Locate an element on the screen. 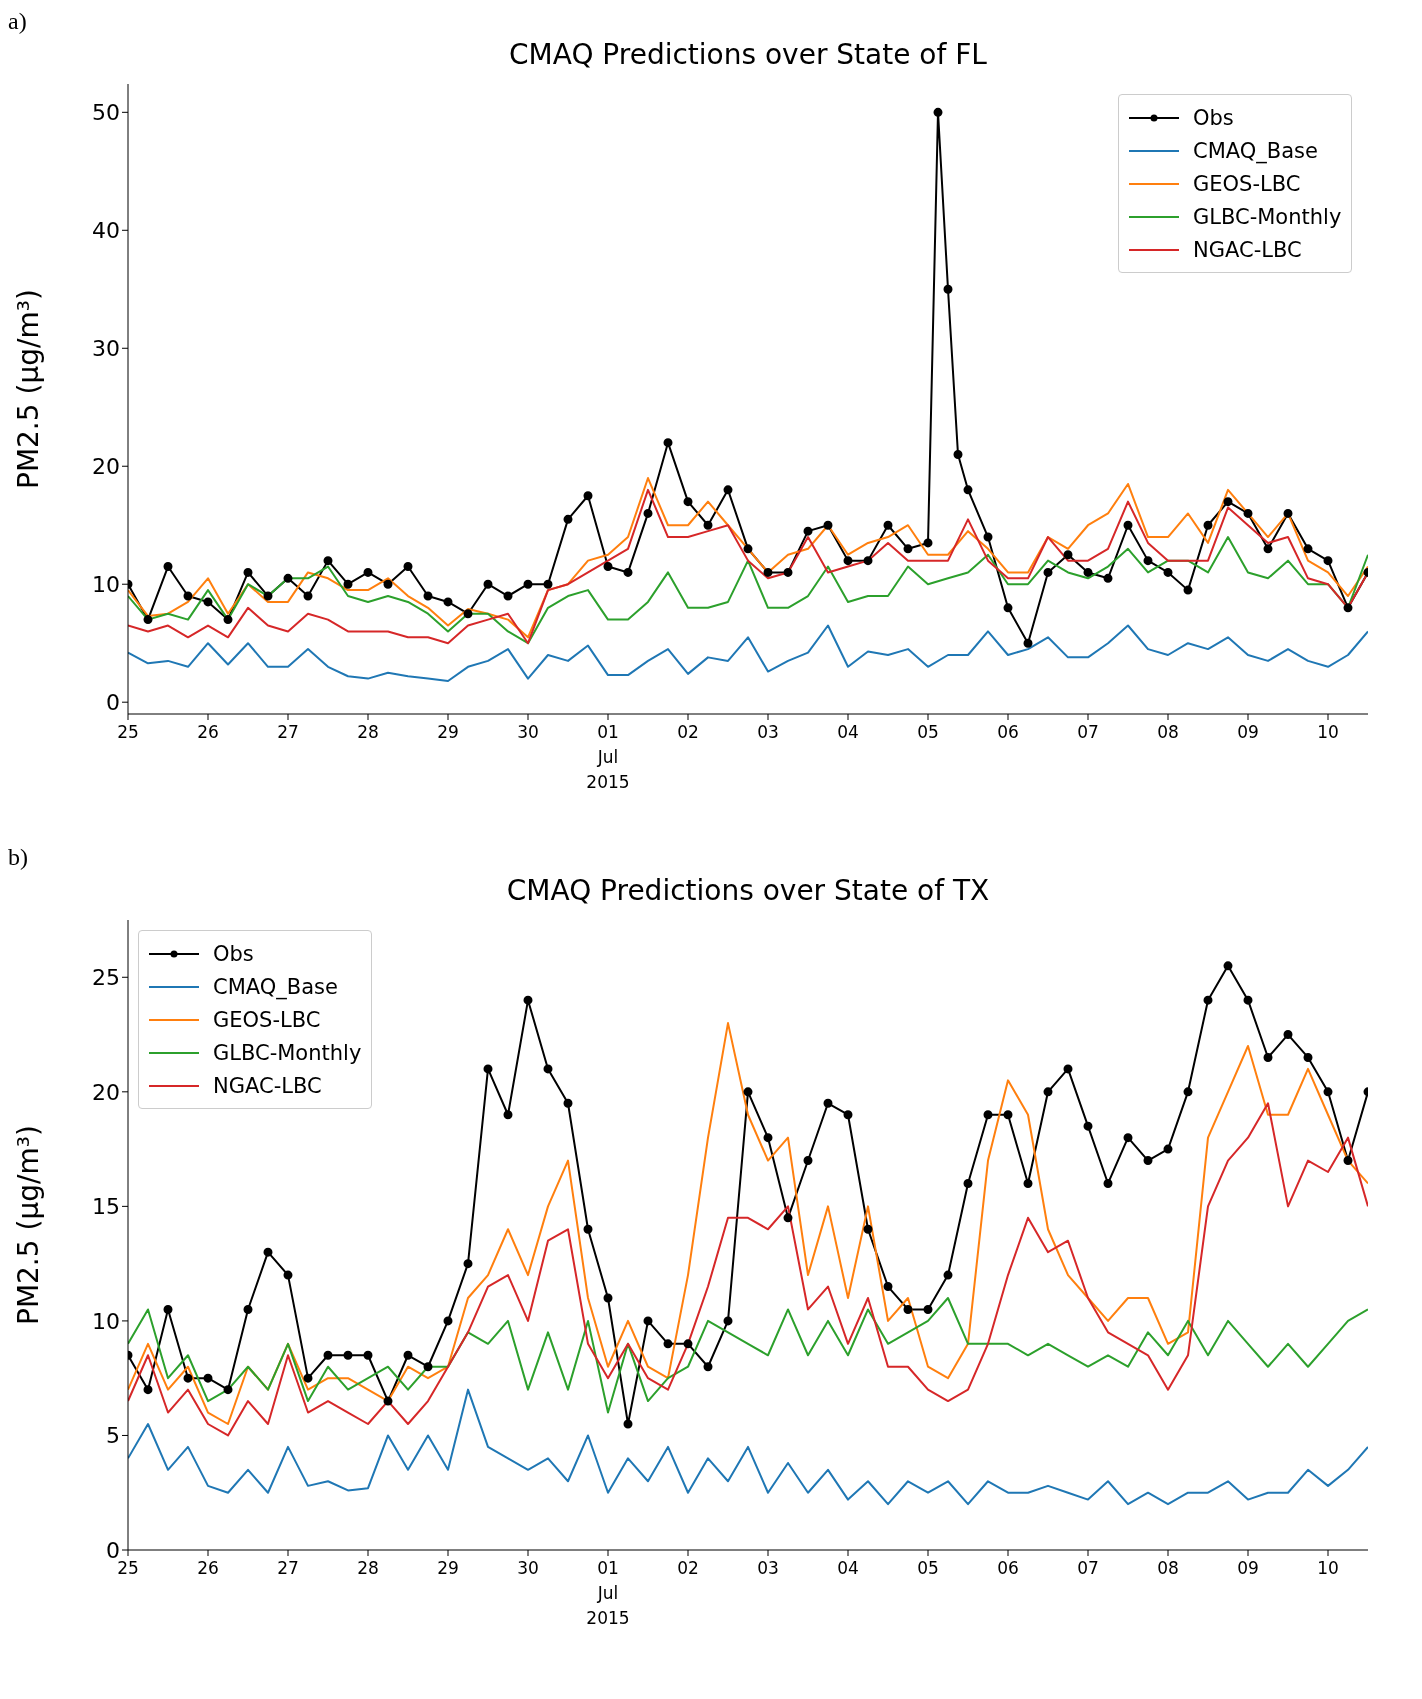 The image size is (1422, 1699). y-tick-label: 15 is located at coordinates (106, 1207).